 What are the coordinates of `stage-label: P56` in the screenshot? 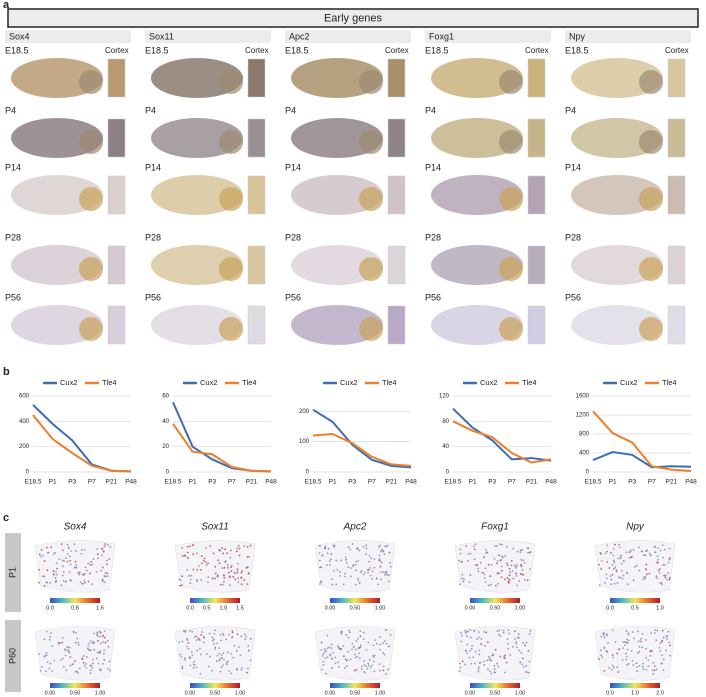 It's located at (13, 297).